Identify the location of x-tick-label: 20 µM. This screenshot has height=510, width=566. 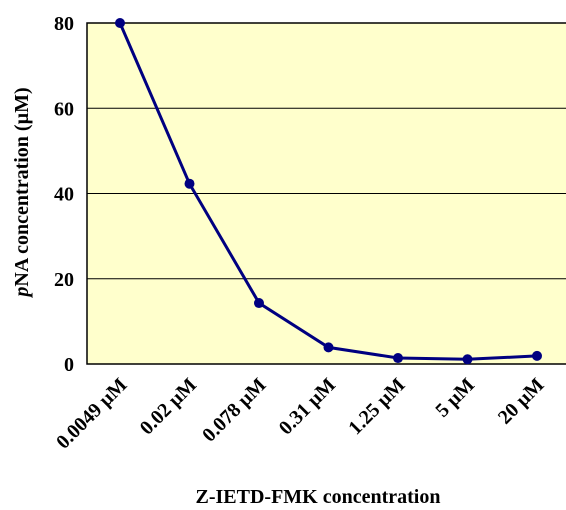
(521, 401).